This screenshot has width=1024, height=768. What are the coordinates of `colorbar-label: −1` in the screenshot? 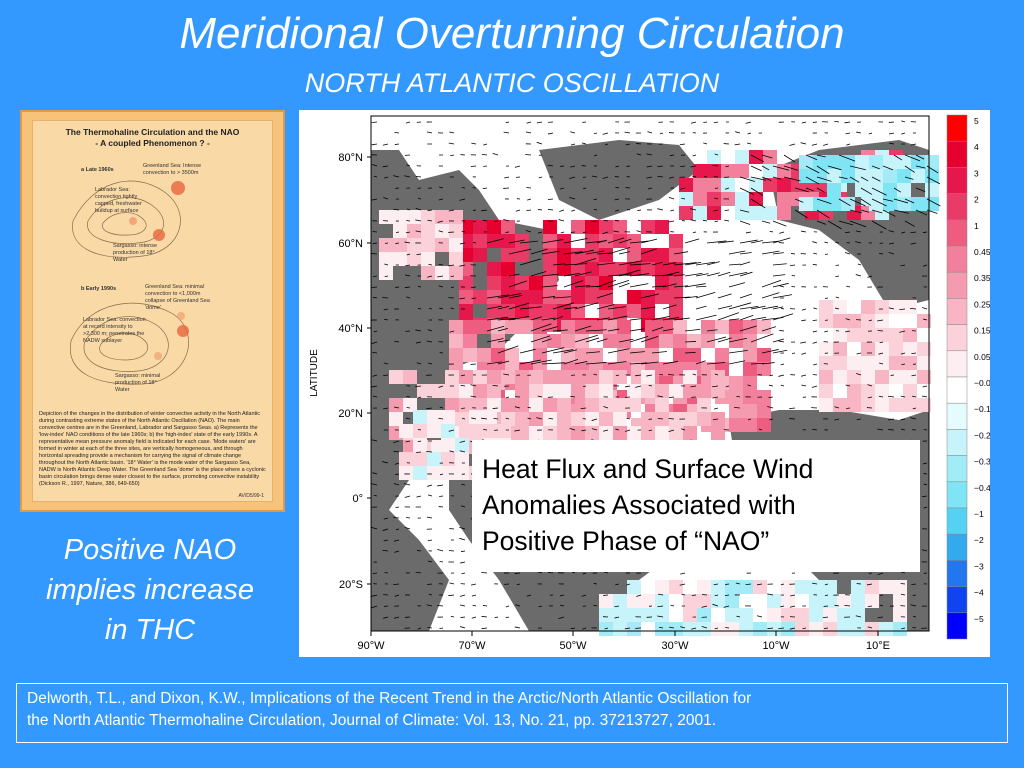 It's located at (979, 514).